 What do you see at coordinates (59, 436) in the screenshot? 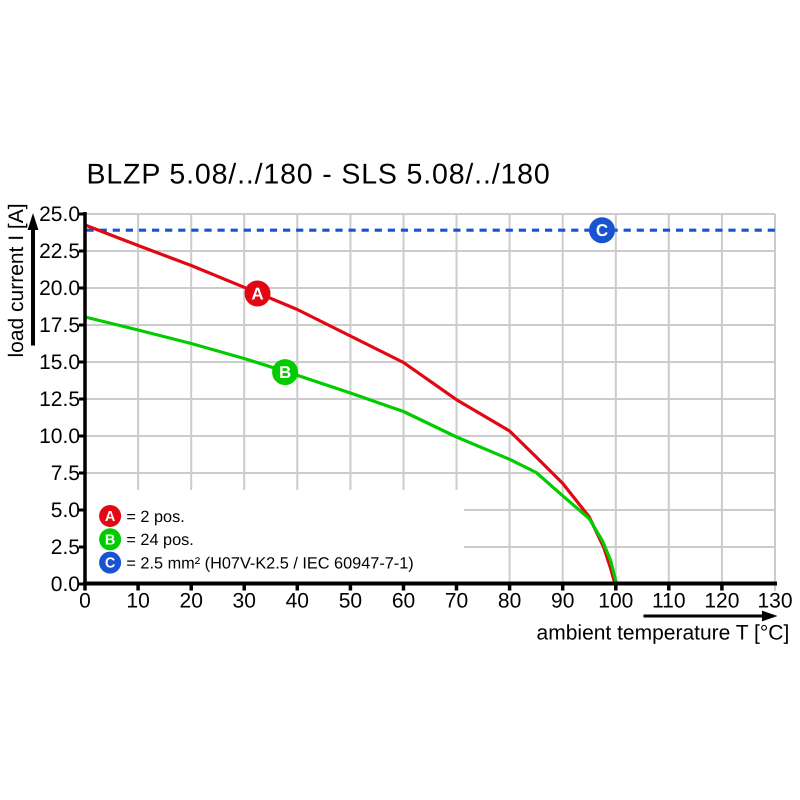
I see `svg-text: 10.0` at bounding box center [59, 436].